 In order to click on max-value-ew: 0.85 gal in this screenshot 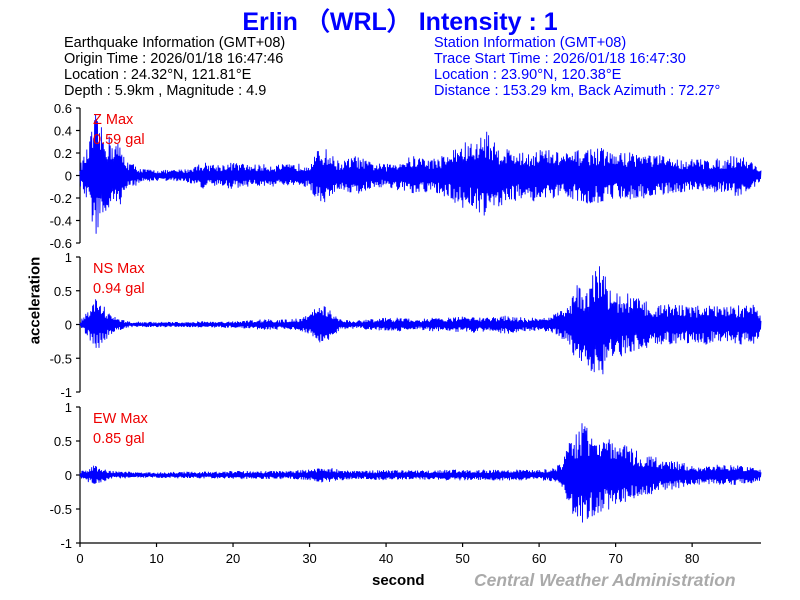, I will do `click(119, 439)`.